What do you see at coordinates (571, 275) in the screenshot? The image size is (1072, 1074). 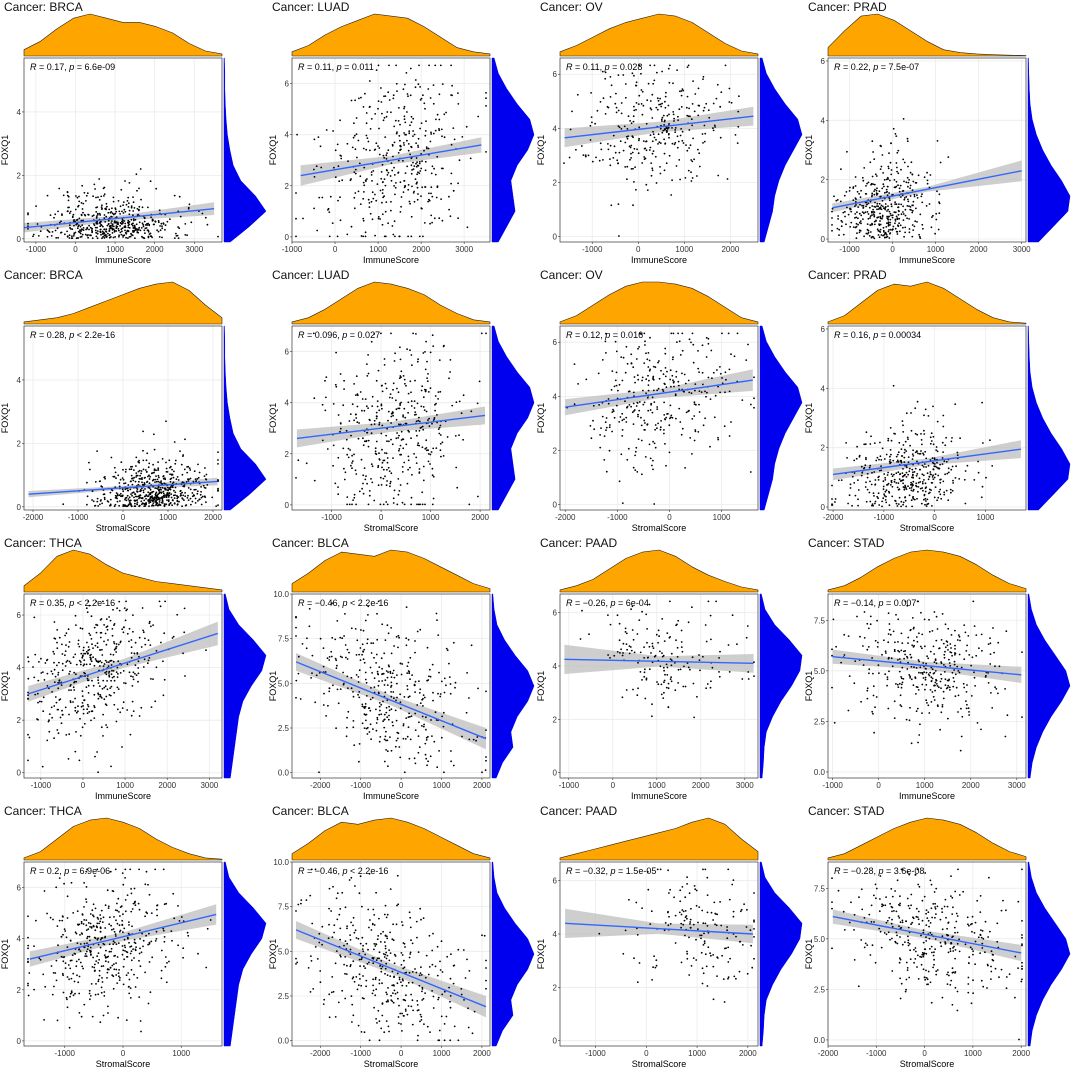 I see `panel-title: Cancer: OV` at bounding box center [571, 275].